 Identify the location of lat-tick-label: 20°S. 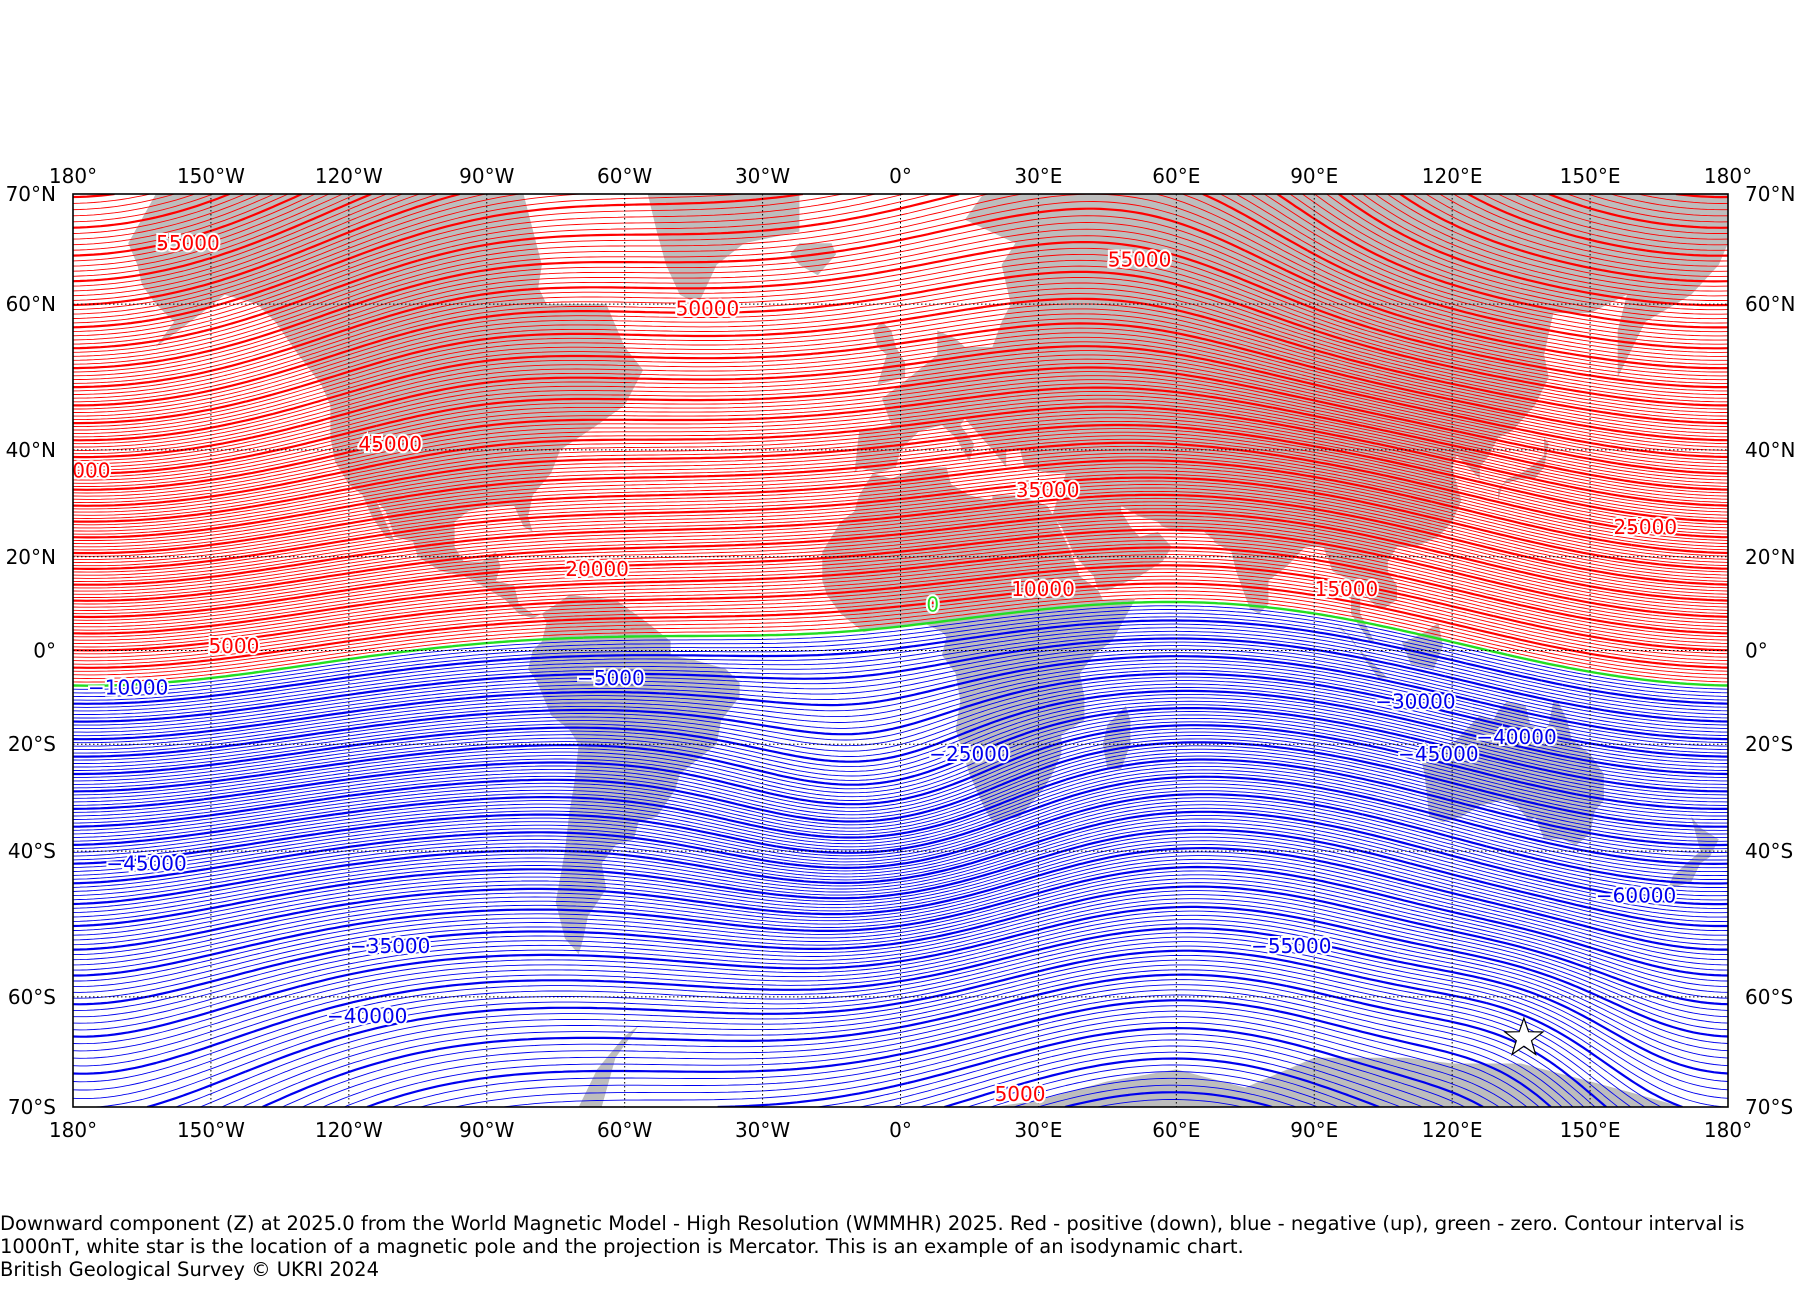
(32, 744).